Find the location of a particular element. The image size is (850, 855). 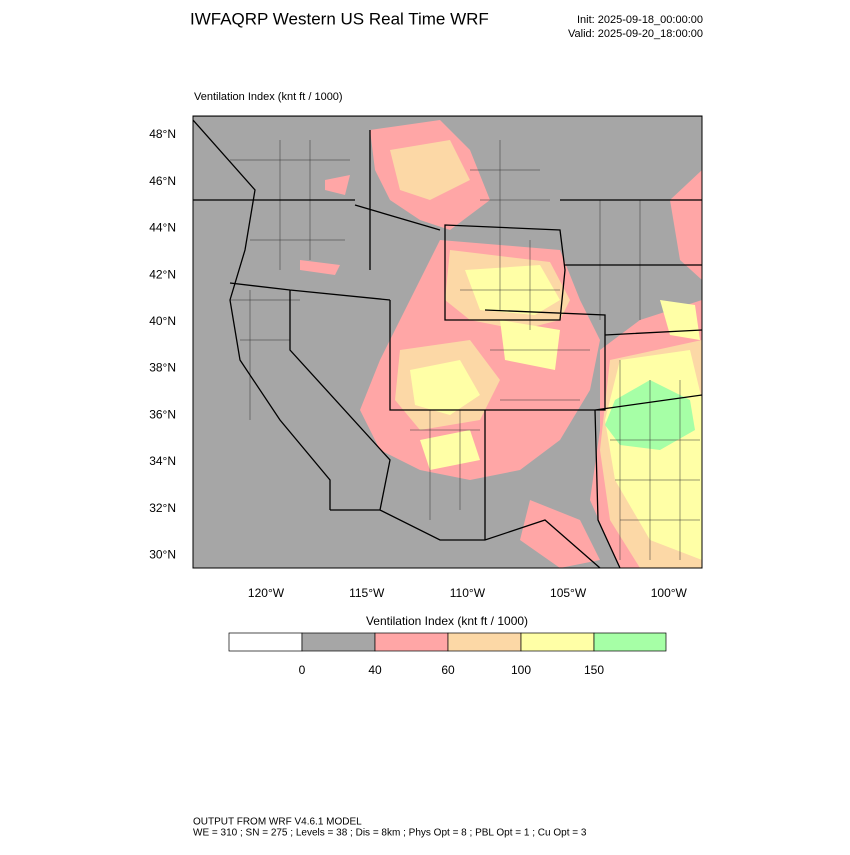

colorbar-label: 40 is located at coordinates (375, 670).